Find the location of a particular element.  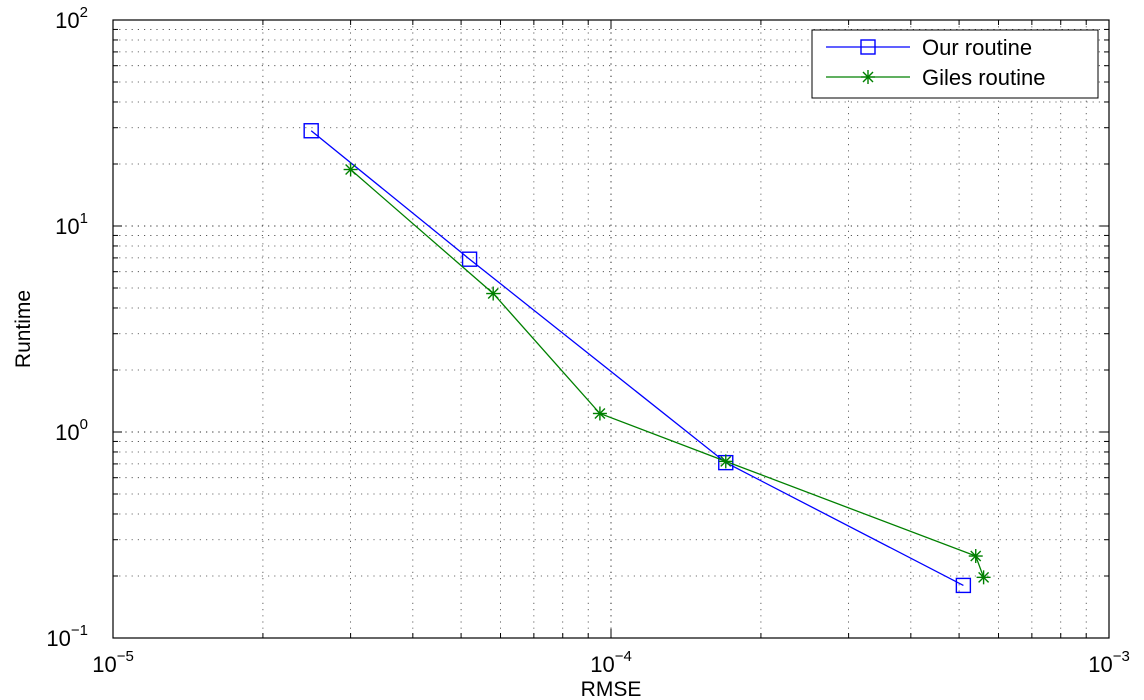

y-tick-label: 10⁰ is located at coordinates (71, 430).